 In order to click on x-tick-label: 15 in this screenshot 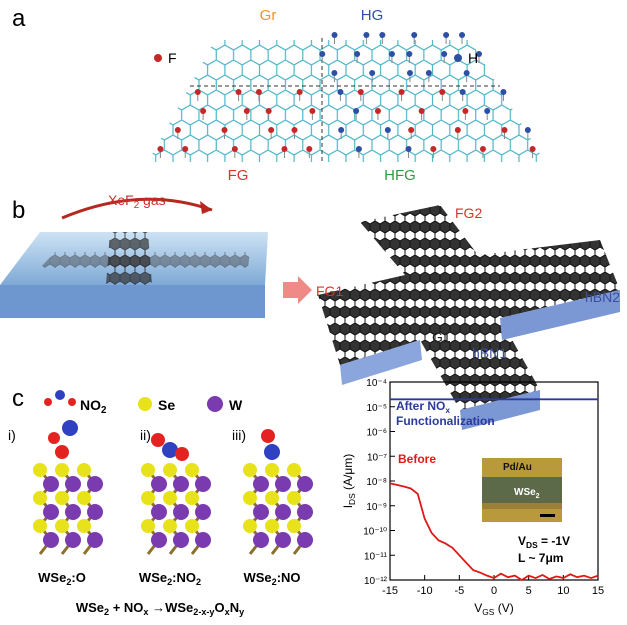, I will do `click(598, 591)`.